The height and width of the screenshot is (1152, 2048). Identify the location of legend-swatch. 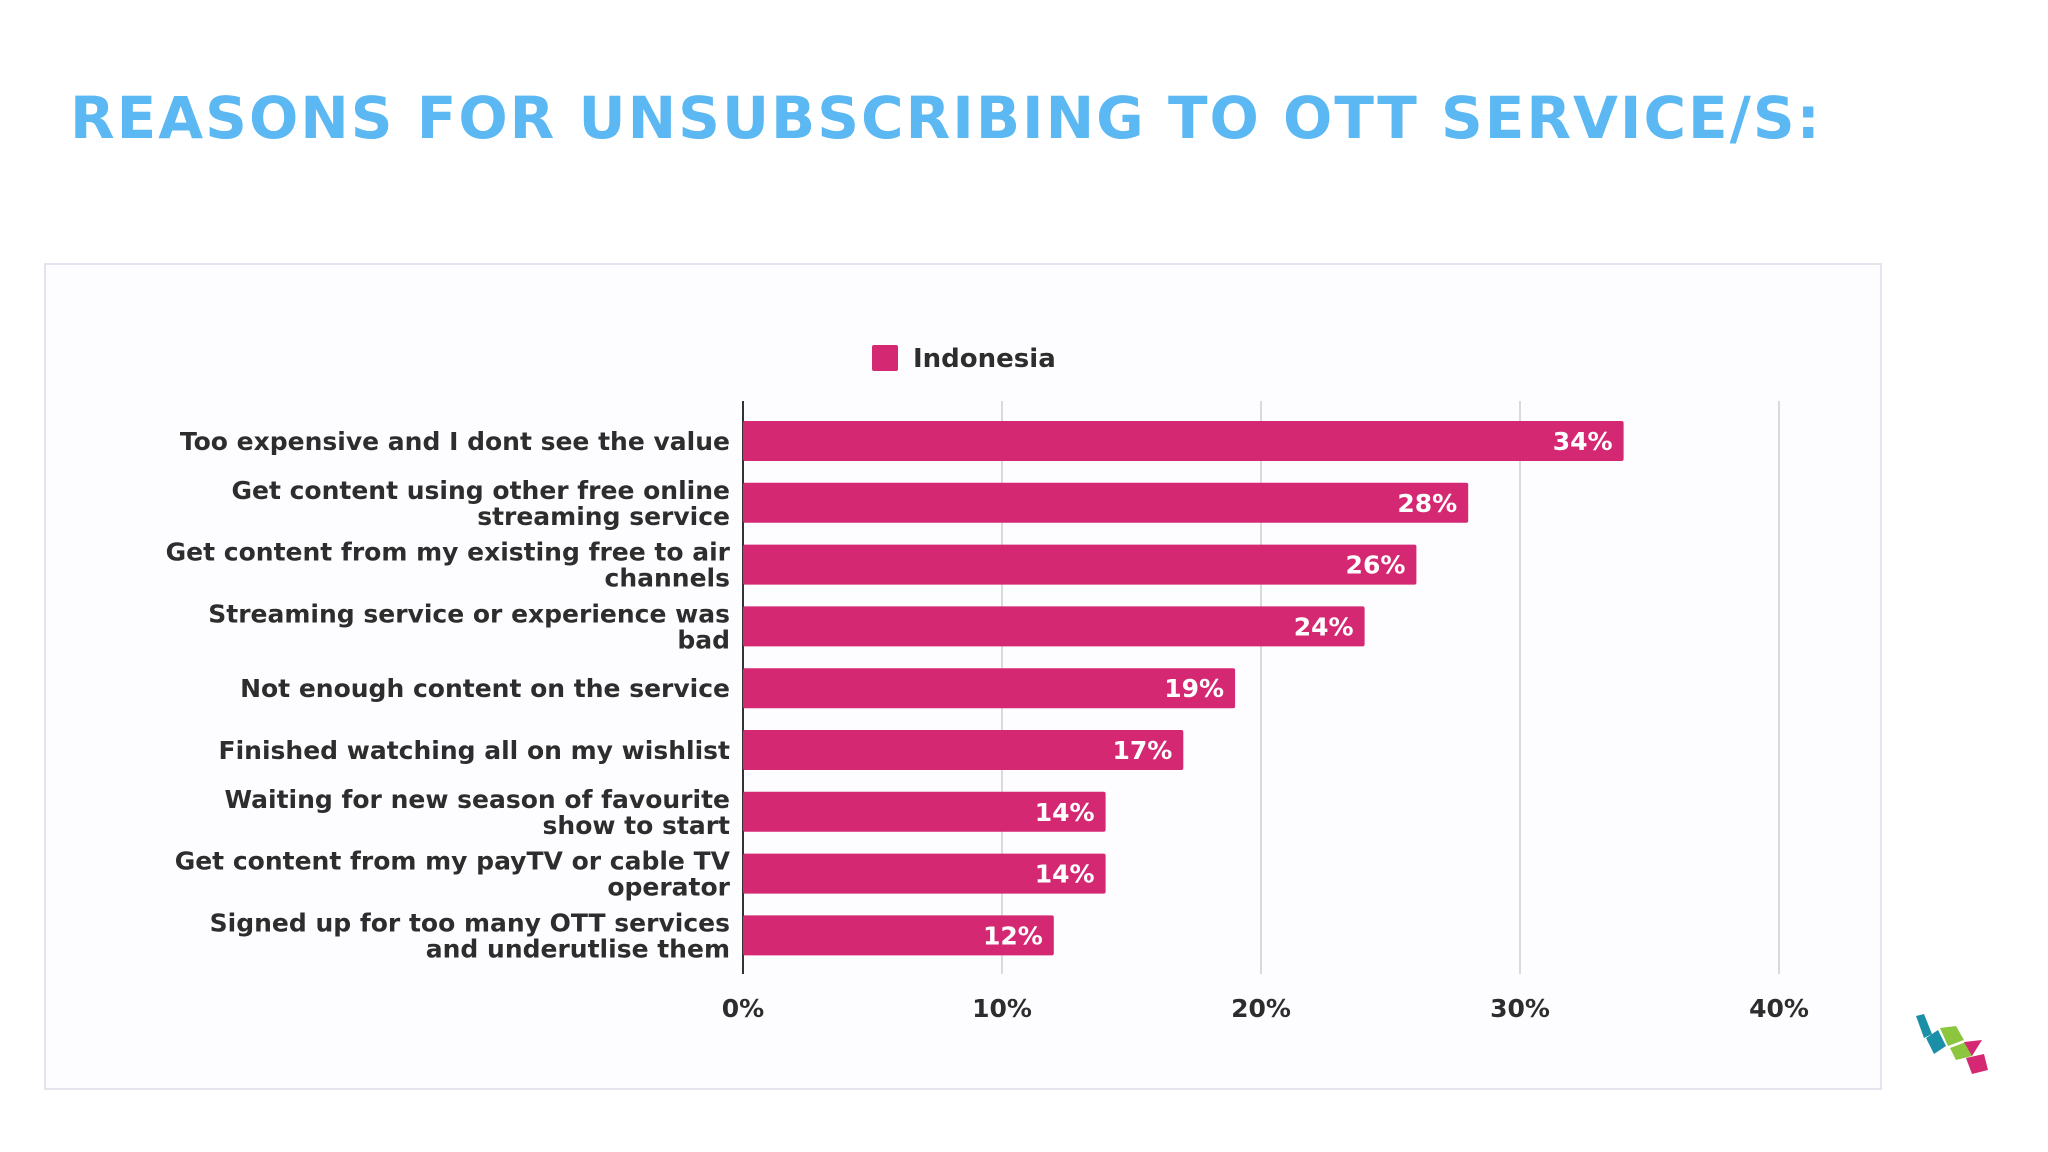
(885, 358).